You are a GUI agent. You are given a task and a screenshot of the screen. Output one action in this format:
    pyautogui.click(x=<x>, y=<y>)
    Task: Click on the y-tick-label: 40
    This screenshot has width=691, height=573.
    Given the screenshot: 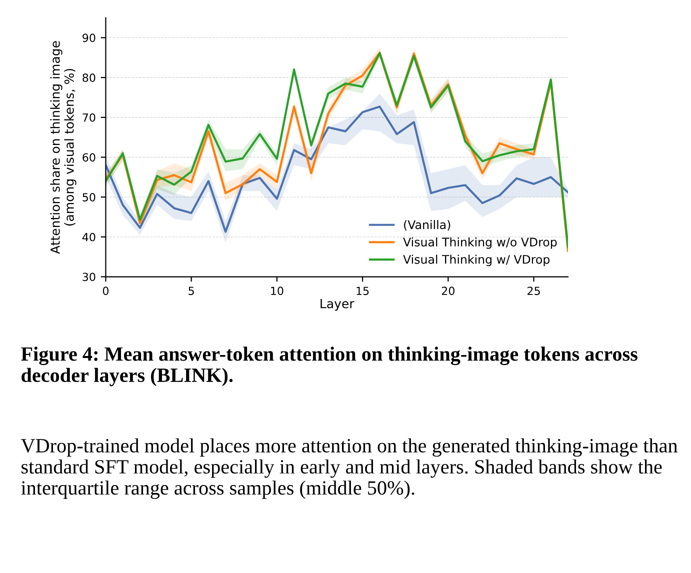 What is the action you would take?
    pyautogui.click(x=89, y=237)
    